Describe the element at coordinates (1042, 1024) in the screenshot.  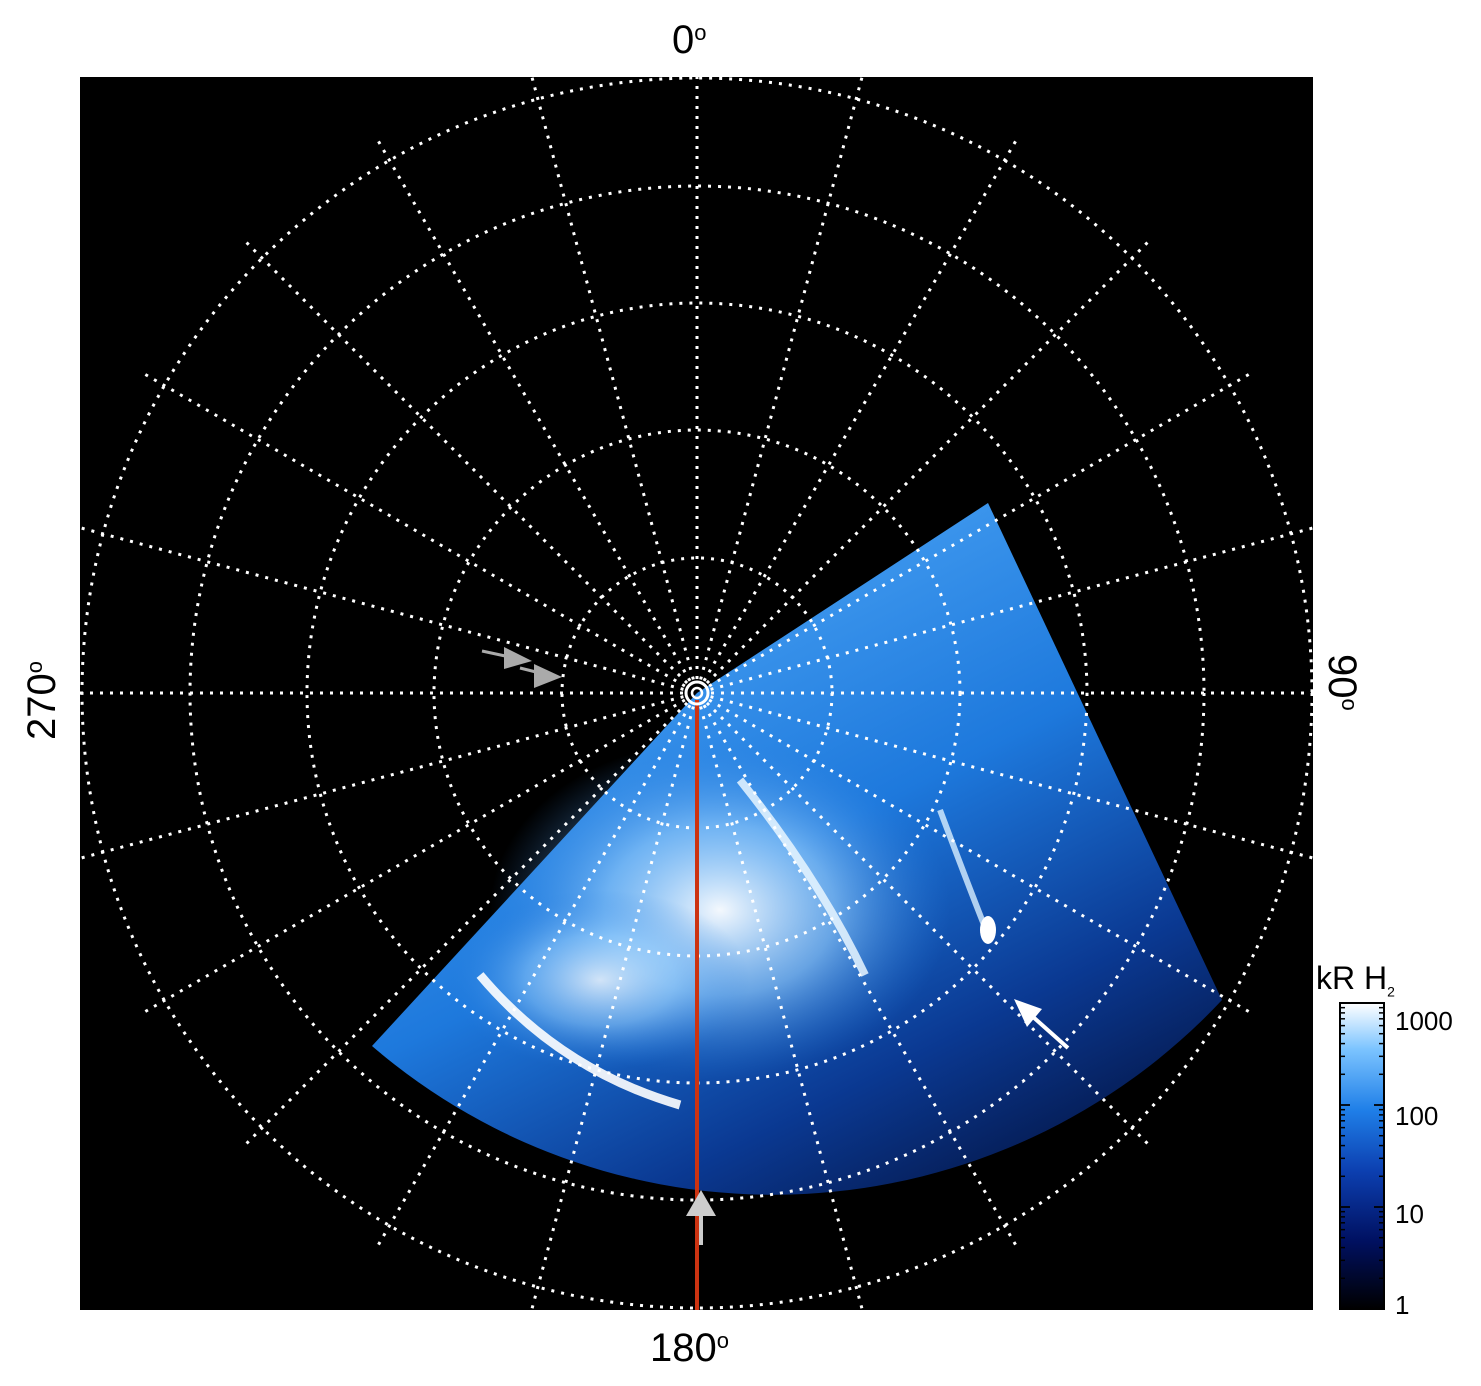
I see `white-arrow` at that location.